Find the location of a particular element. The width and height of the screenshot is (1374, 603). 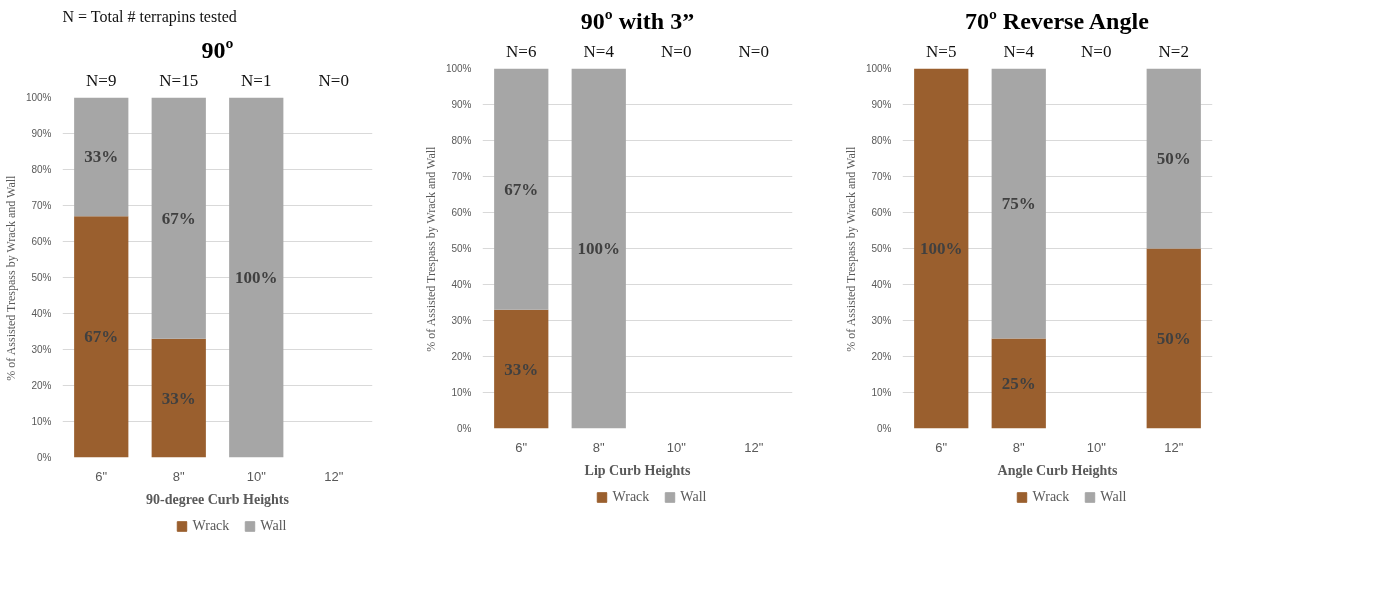

chart-title: 90º with 3” is located at coordinates (637, 20).